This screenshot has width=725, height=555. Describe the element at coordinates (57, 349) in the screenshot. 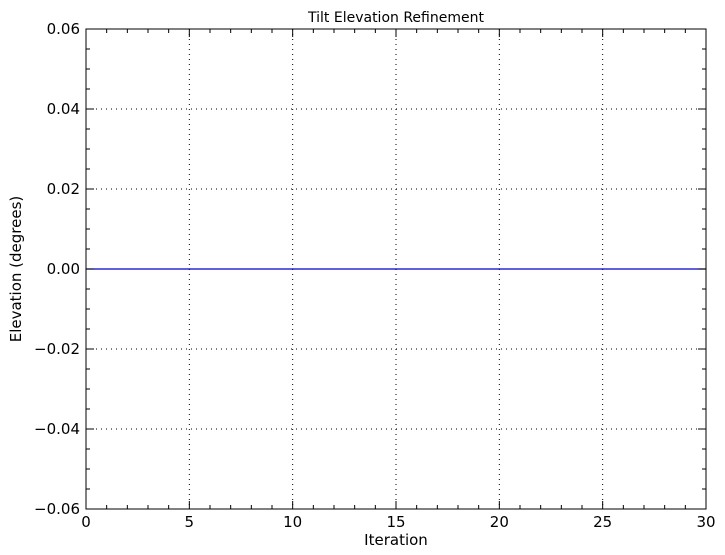

I see `y-tick-label: −0.02` at that location.